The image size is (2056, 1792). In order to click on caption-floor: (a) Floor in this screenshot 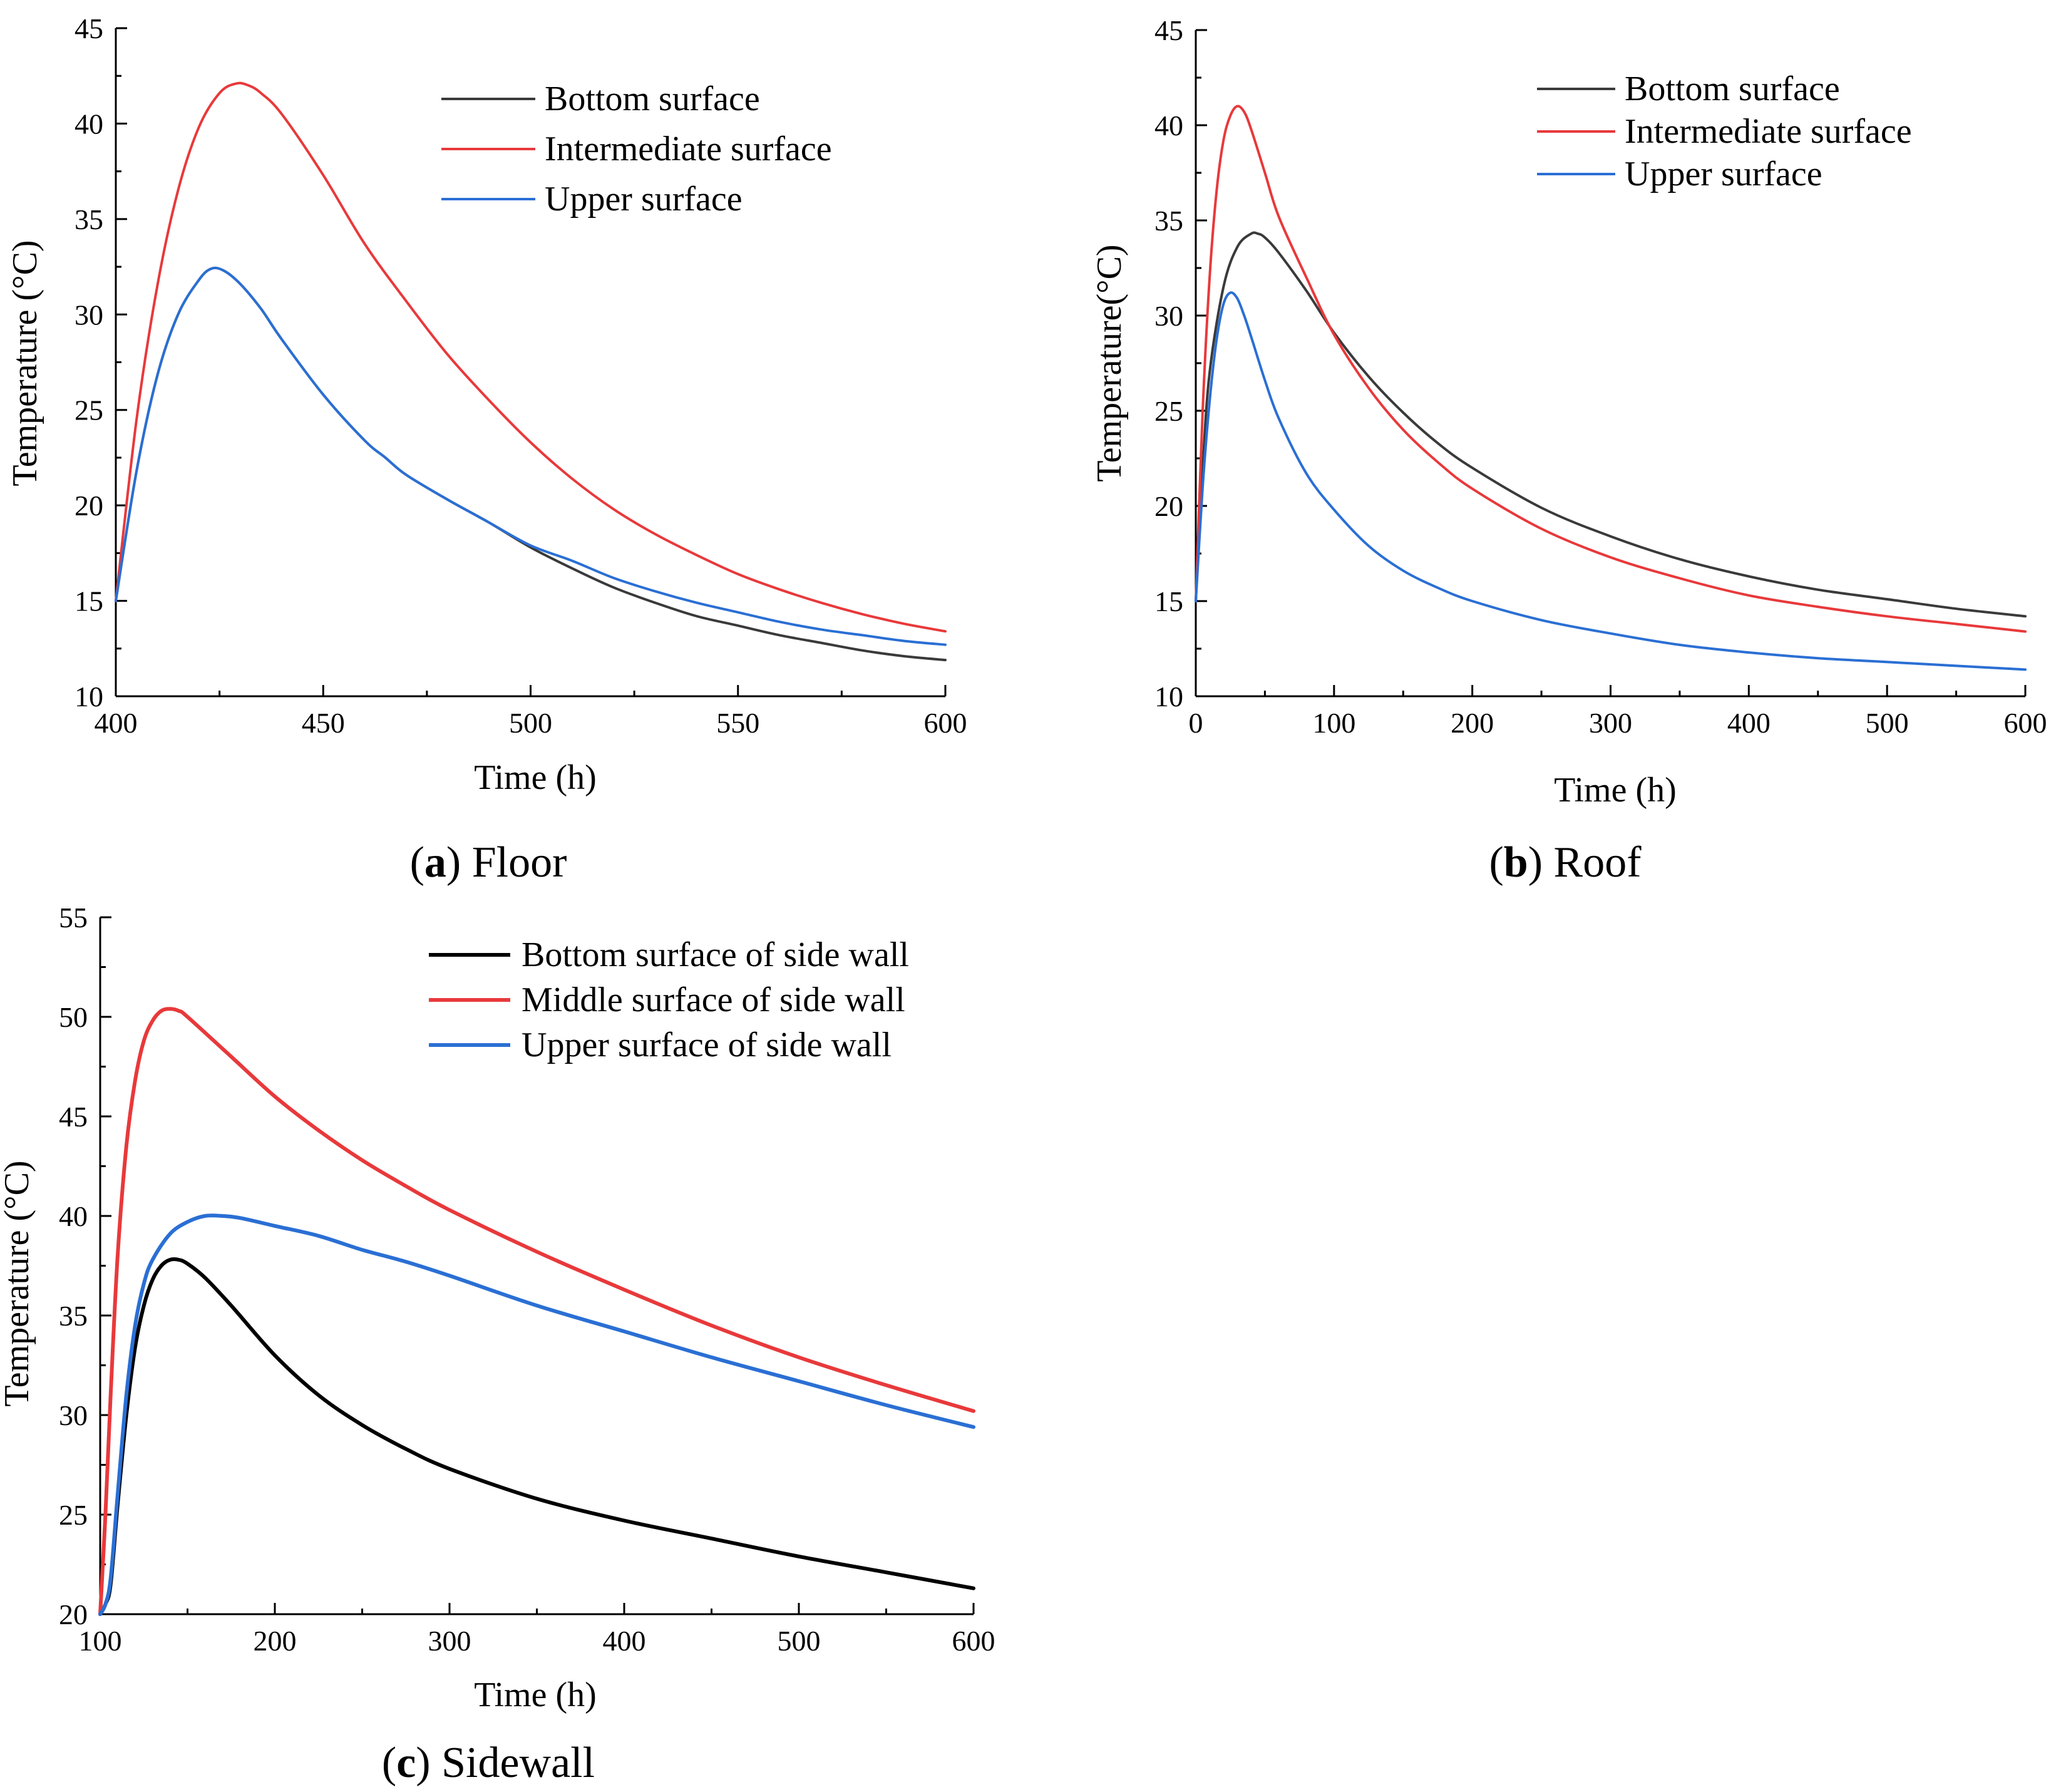, I will do `click(489, 862)`.